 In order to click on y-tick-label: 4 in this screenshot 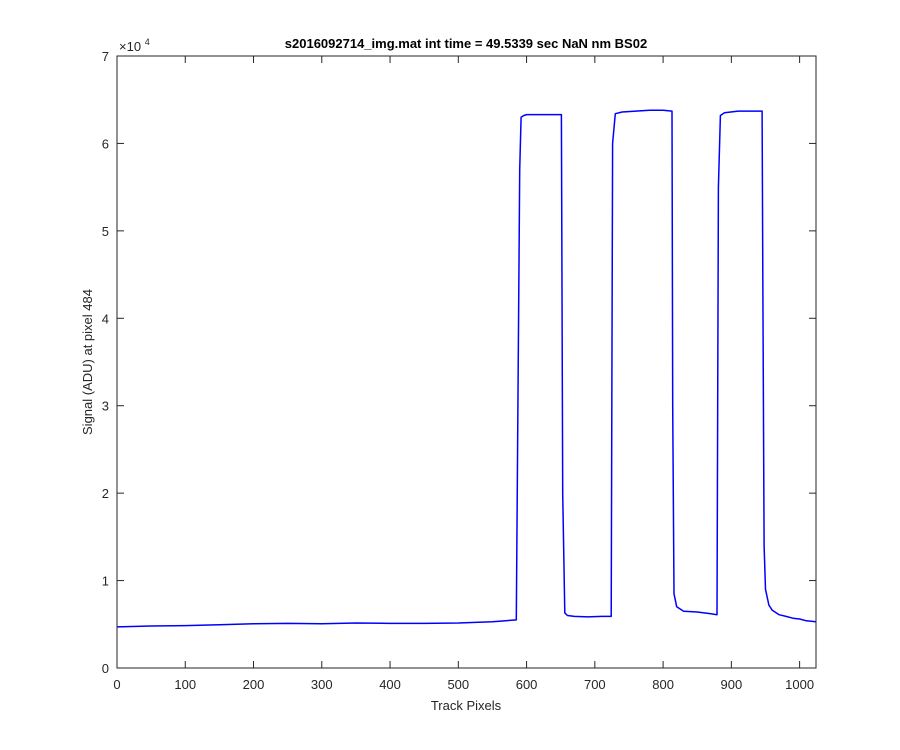, I will do `click(105, 318)`.